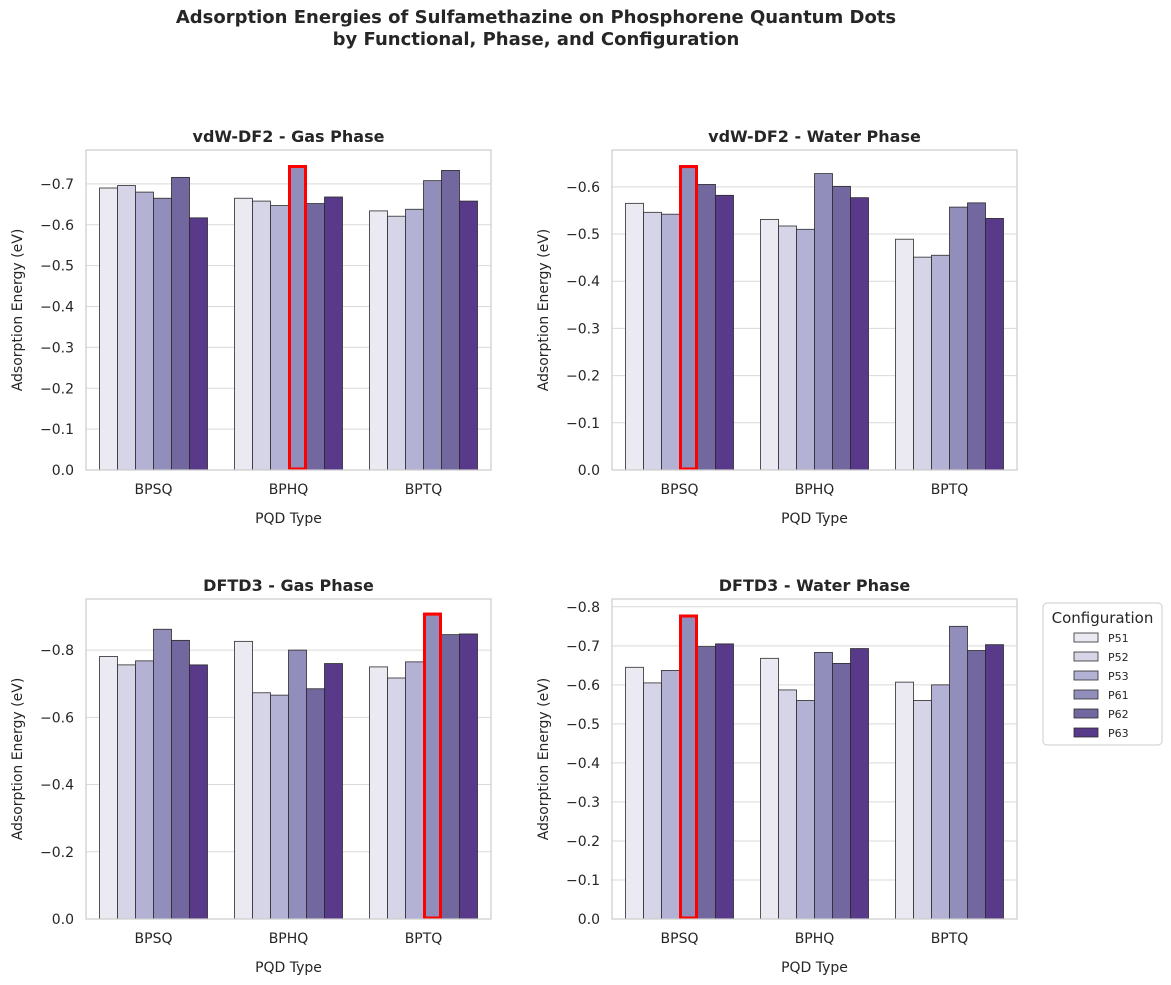  I want to click on y-tick-label: −0.5, so click(583, 725).